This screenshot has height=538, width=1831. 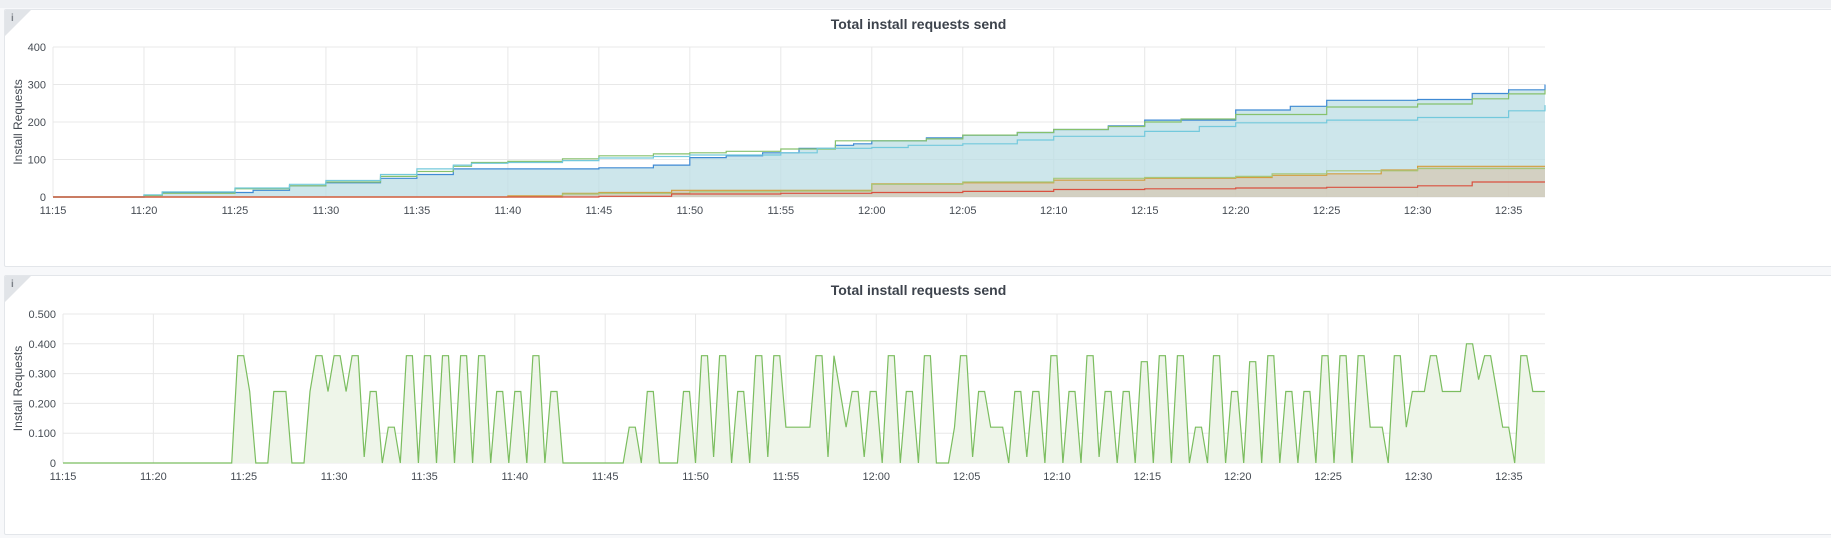 What do you see at coordinates (37, 161) in the screenshot?
I see `y-tick-label: 100` at bounding box center [37, 161].